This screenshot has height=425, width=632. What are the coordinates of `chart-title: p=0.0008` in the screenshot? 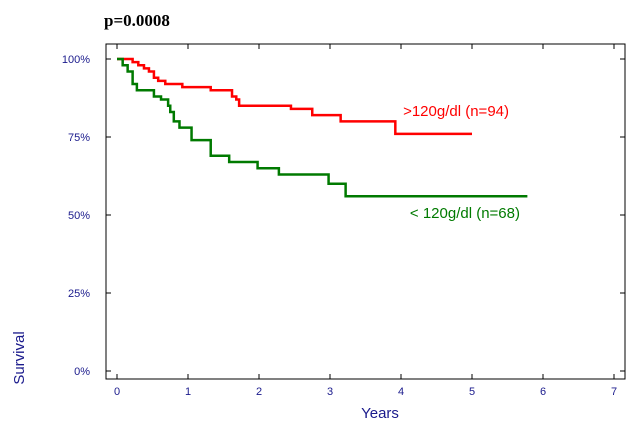 It's located at (137, 20).